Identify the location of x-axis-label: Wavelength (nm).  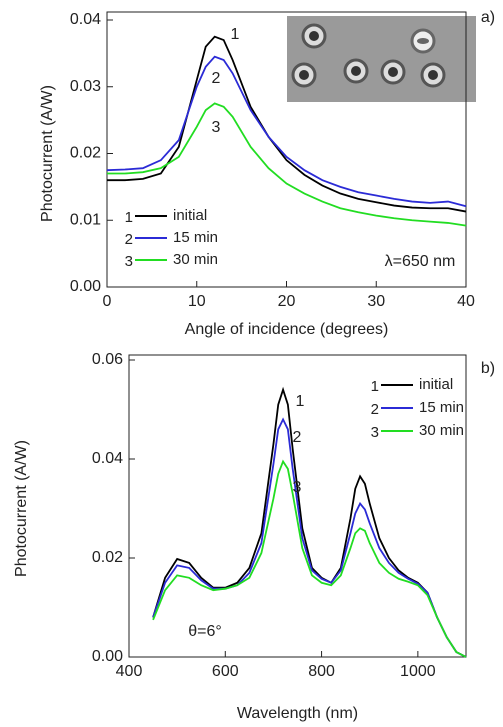
(297, 713).